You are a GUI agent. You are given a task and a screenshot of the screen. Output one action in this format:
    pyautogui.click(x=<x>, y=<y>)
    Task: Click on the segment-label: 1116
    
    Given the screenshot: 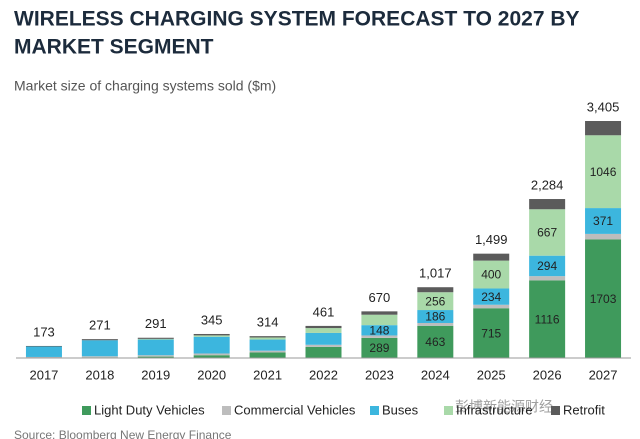 What is the action you would take?
    pyautogui.click(x=547, y=319)
    